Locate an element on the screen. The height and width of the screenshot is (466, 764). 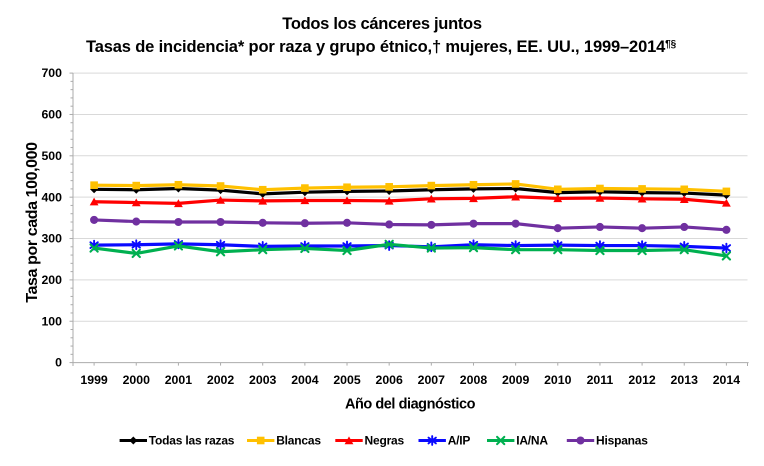
svg-text: 700 is located at coordinates (51, 73).